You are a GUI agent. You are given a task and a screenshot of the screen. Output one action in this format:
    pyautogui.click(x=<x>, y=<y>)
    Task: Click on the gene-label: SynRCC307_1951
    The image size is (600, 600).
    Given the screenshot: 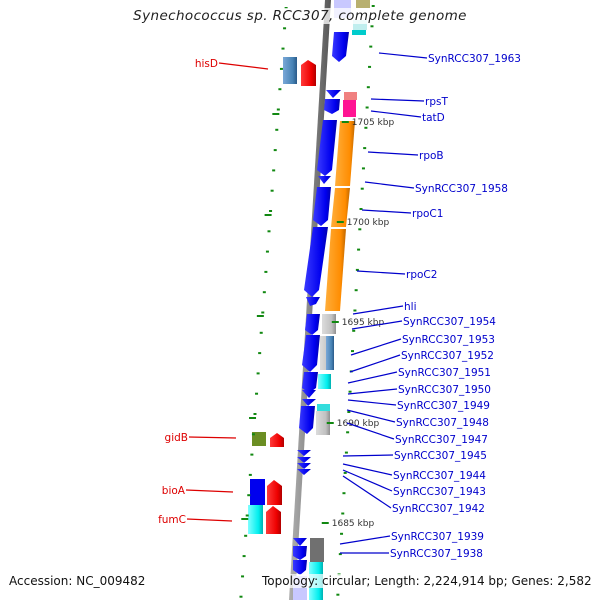 What is the action you would take?
    pyautogui.click(x=444, y=373)
    